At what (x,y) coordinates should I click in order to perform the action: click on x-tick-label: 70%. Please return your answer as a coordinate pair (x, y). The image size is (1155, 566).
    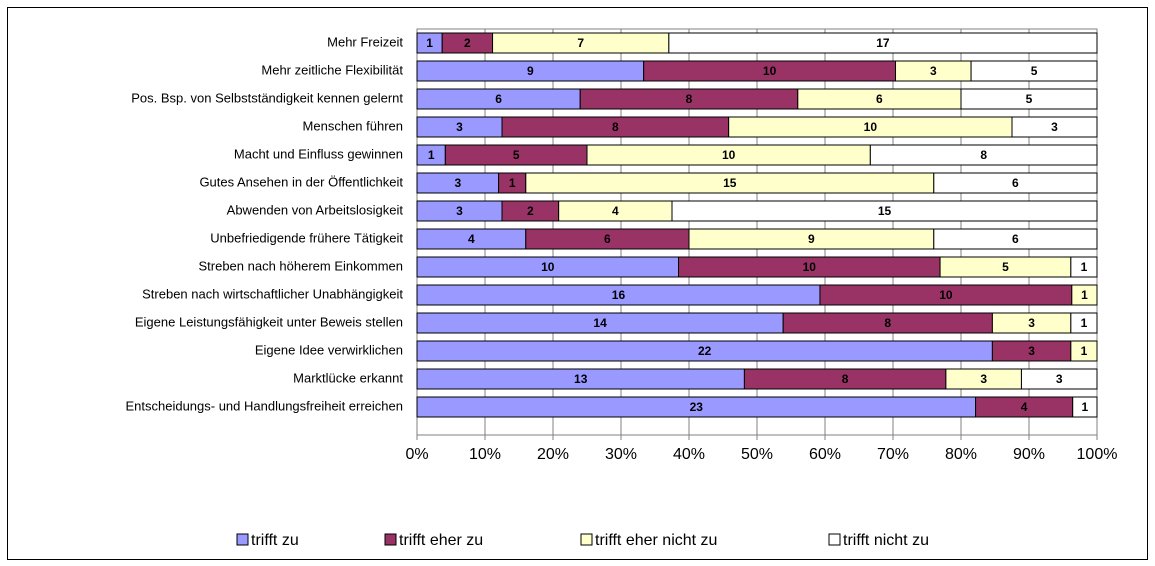
    Looking at the image, I should click on (893, 454).